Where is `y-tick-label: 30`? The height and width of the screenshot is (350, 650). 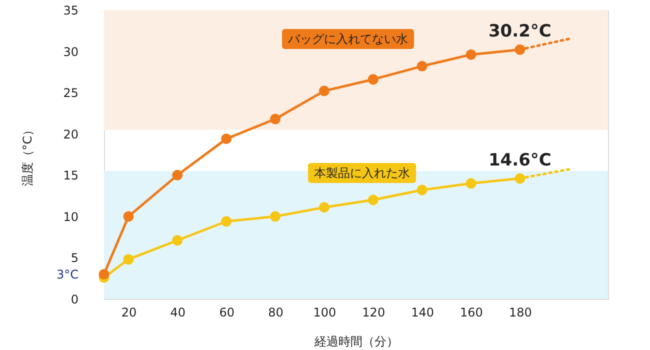 y-tick-label: 30 is located at coordinates (70, 51).